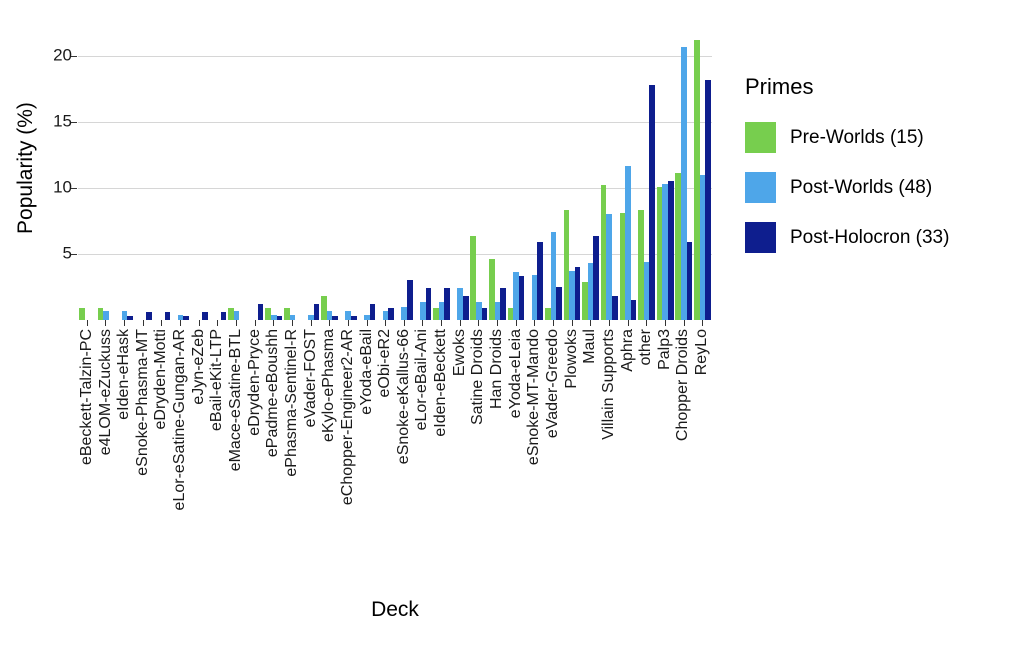 Image resolution: width=1024 pixels, height=651 pixels. I want to click on x-tick-label: eIden-eBeckett, so click(441, 383).